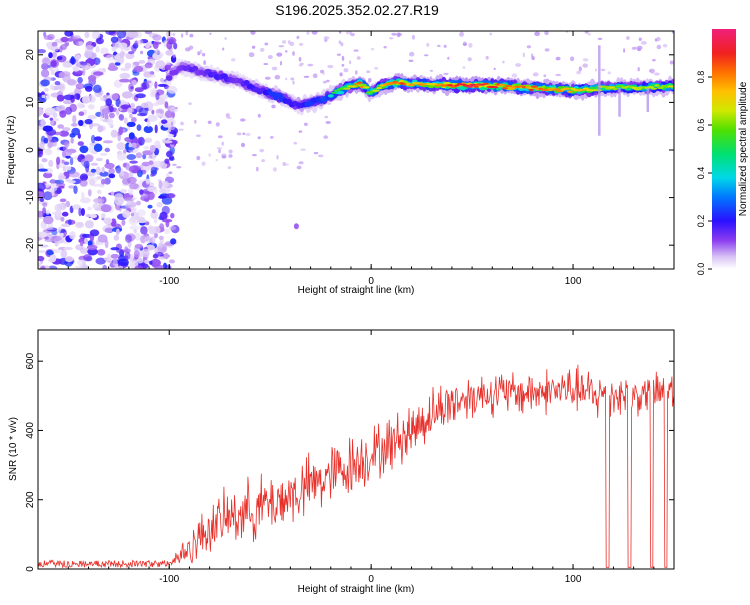 The width and height of the screenshot is (750, 605). I want to click on x-tick-label: 100, so click(573, 281).